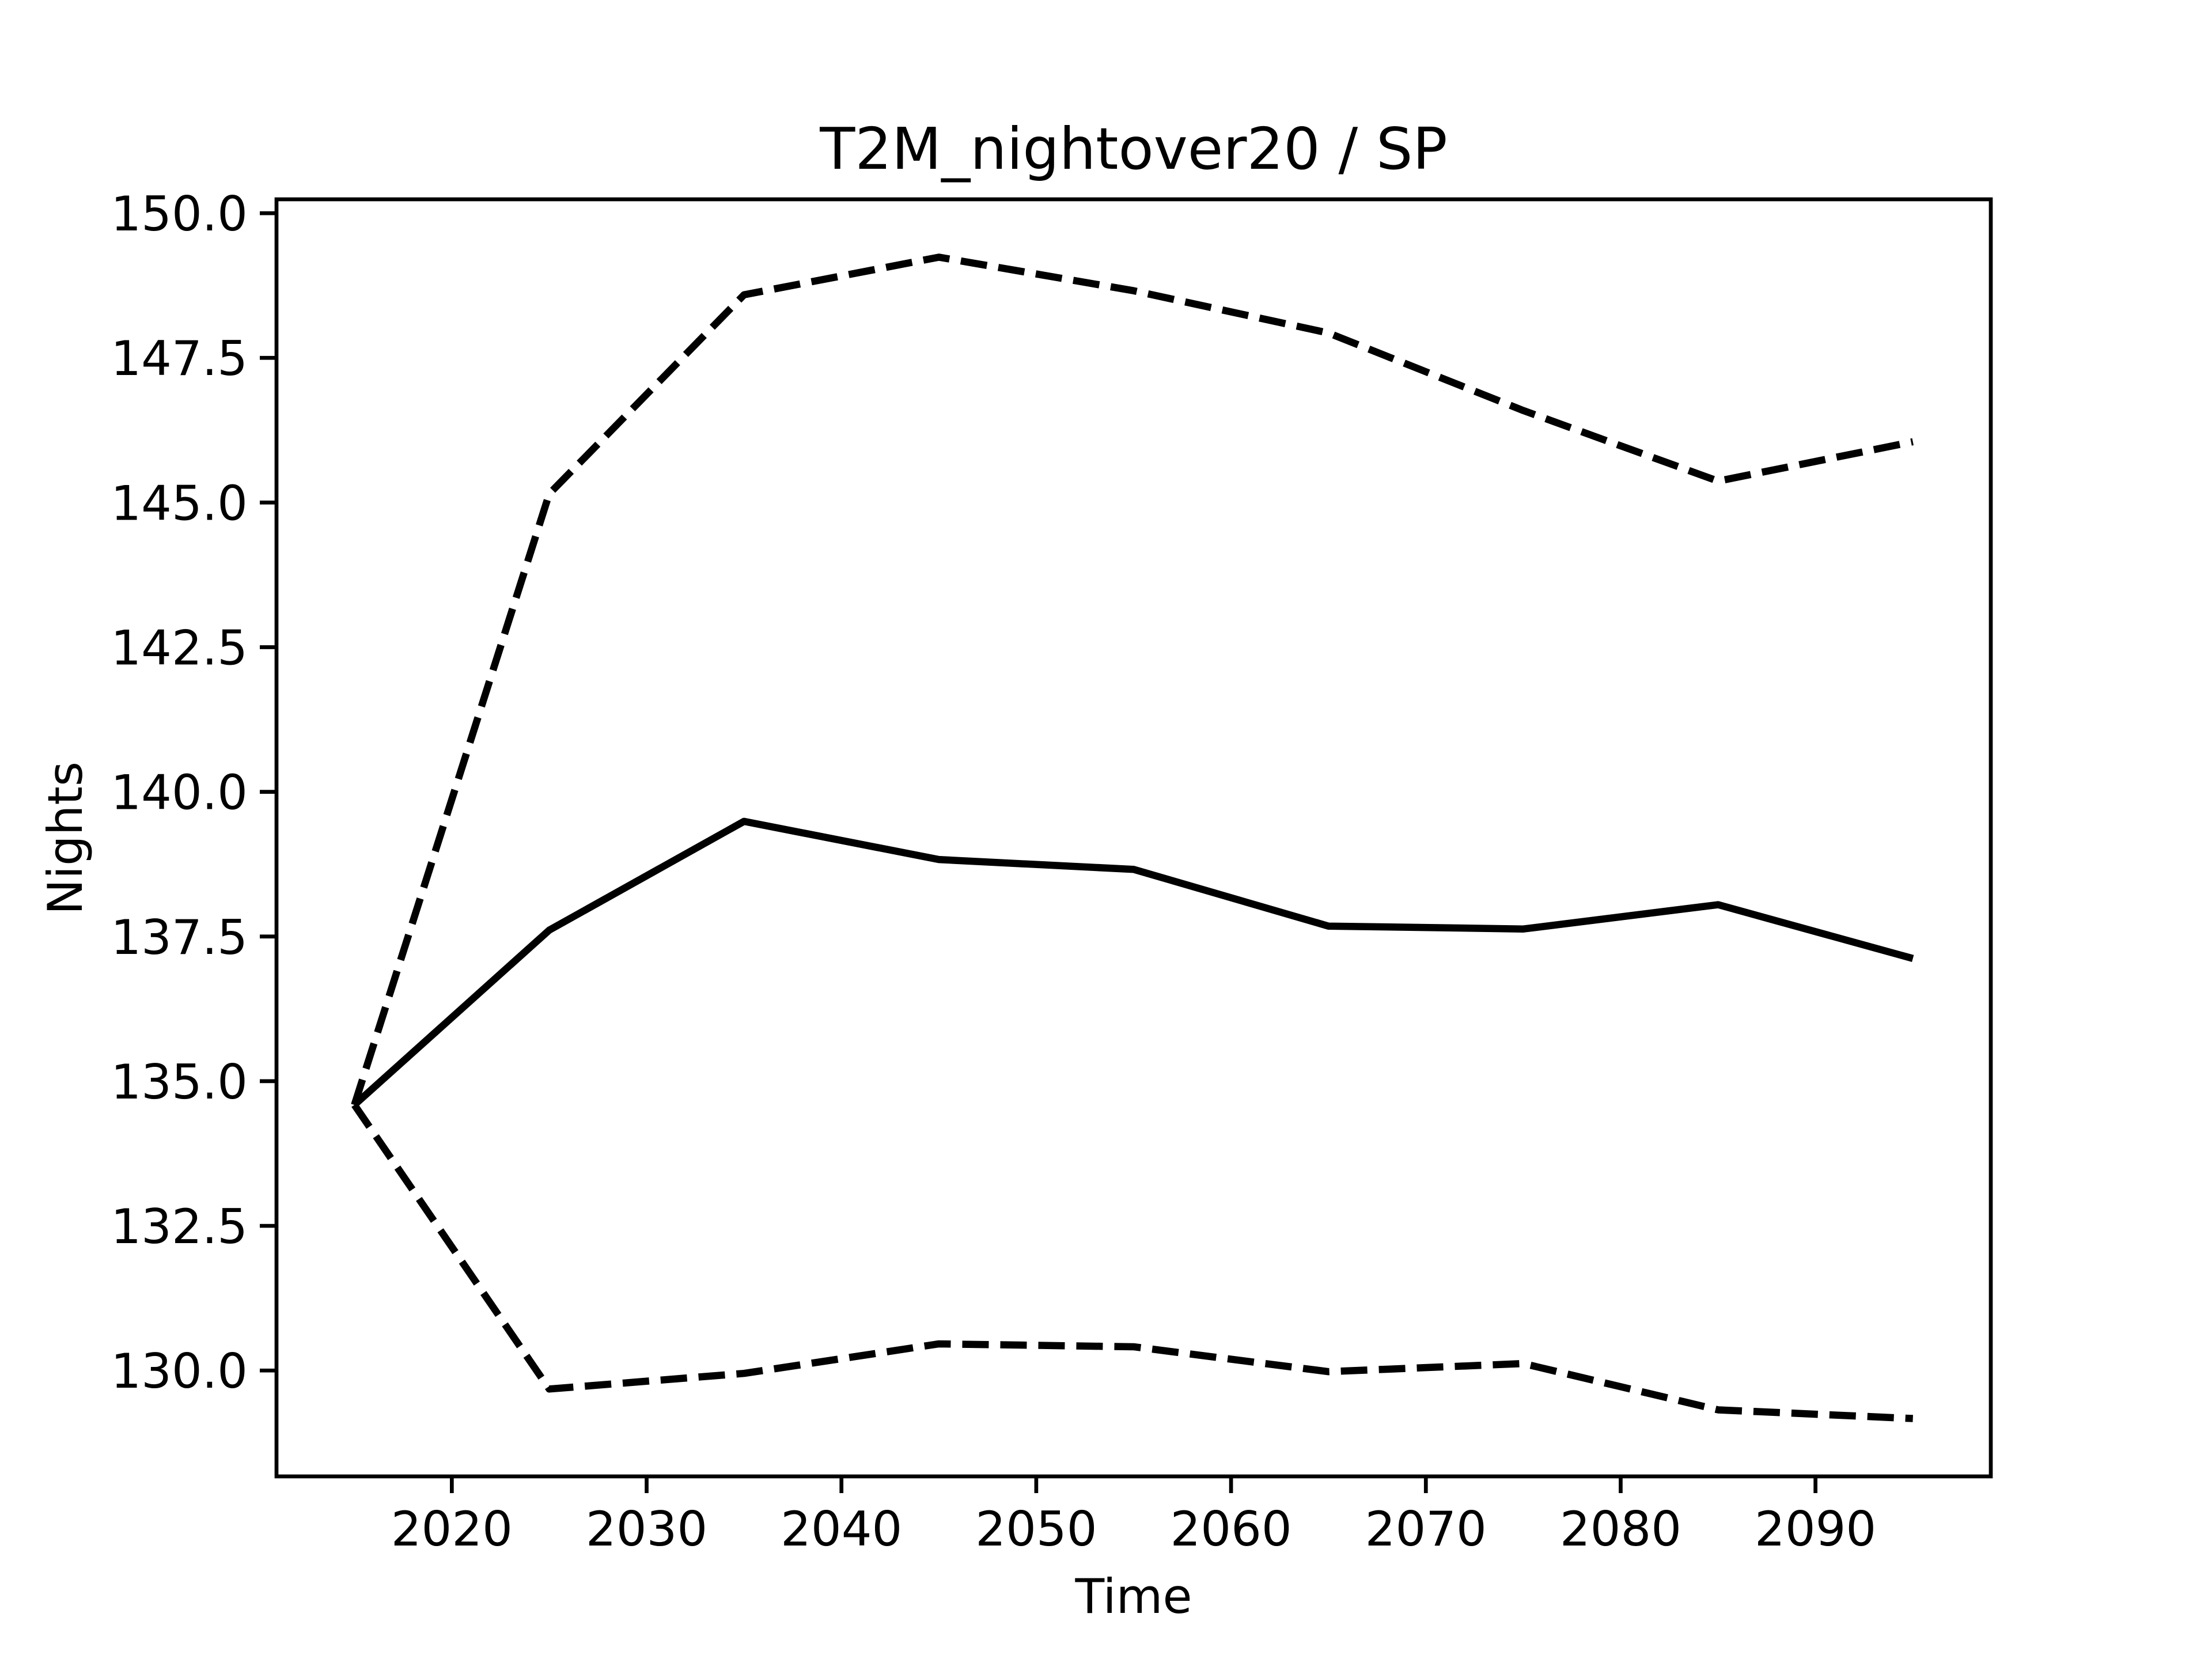 The height and width of the screenshot is (1659, 2212). What do you see at coordinates (452, 1529) in the screenshot?
I see `x-tick-label: 2020` at bounding box center [452, 1529].